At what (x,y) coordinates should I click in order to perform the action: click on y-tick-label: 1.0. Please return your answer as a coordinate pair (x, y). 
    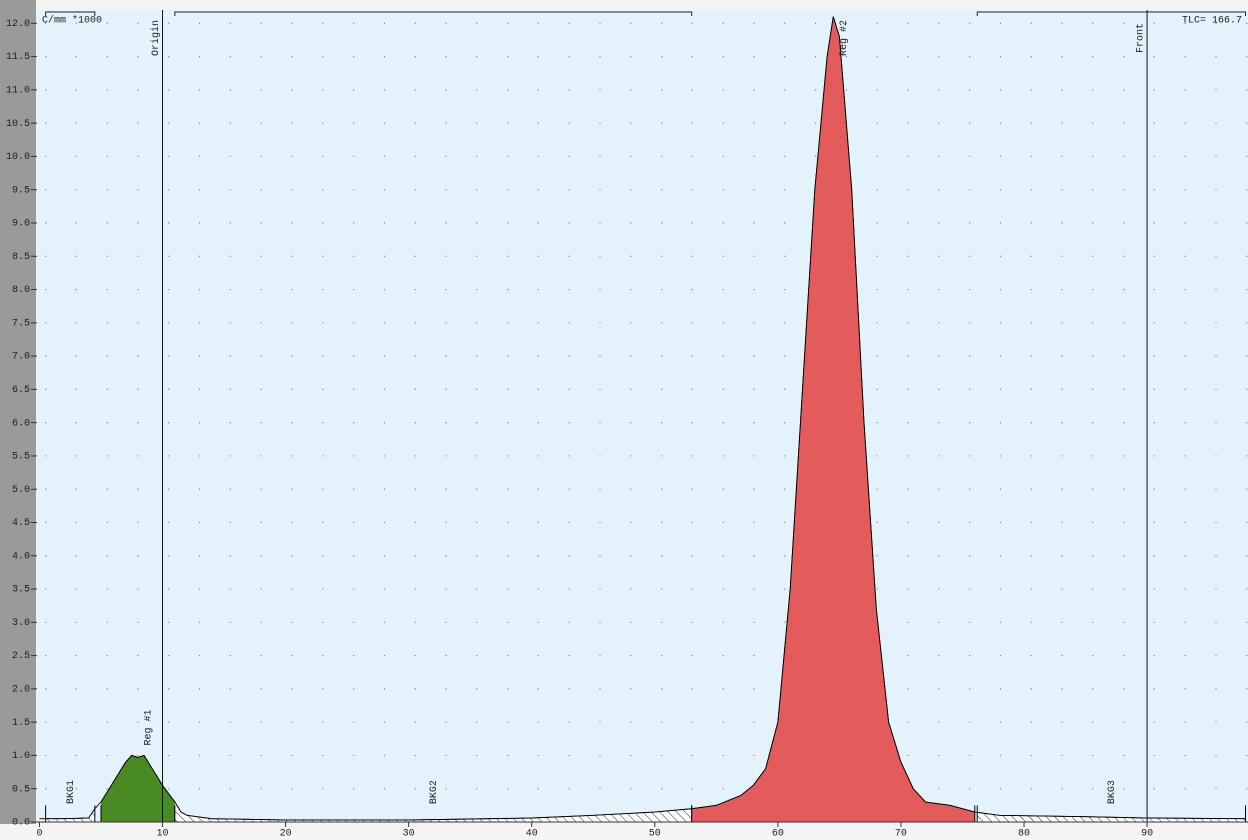
    Looking at the image, I should click on (21, 756).